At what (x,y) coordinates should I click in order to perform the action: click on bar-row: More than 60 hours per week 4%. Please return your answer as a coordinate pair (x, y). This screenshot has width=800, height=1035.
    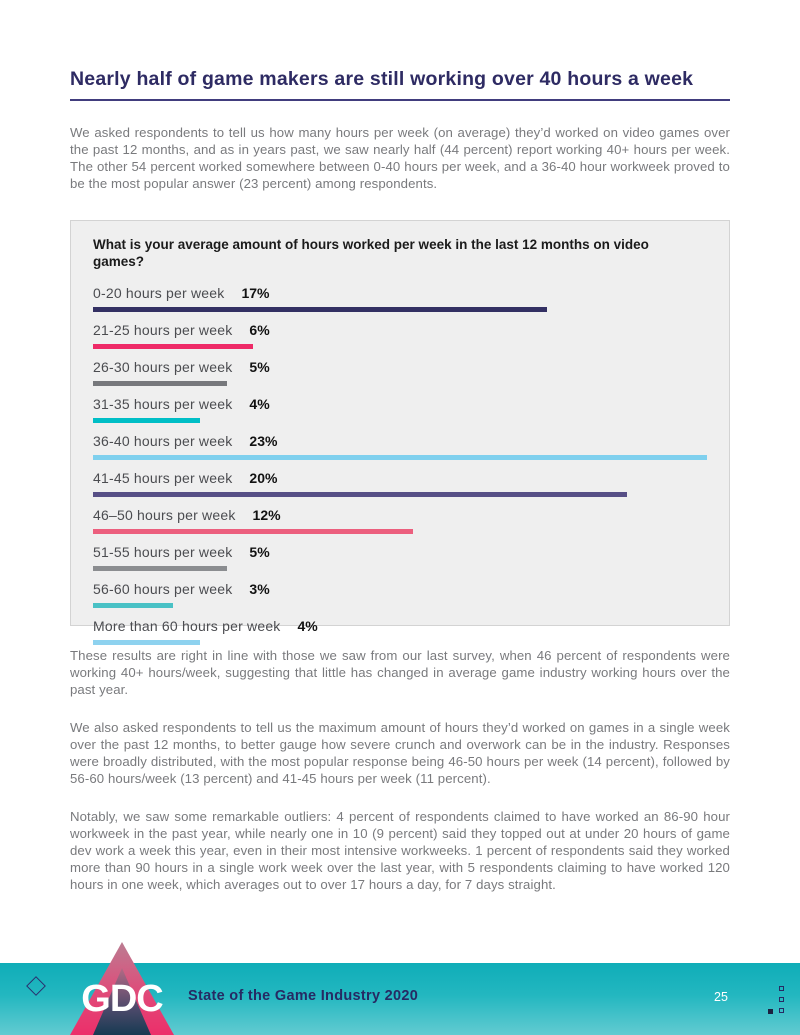
    Looking at the image, I should click on (399, 631).